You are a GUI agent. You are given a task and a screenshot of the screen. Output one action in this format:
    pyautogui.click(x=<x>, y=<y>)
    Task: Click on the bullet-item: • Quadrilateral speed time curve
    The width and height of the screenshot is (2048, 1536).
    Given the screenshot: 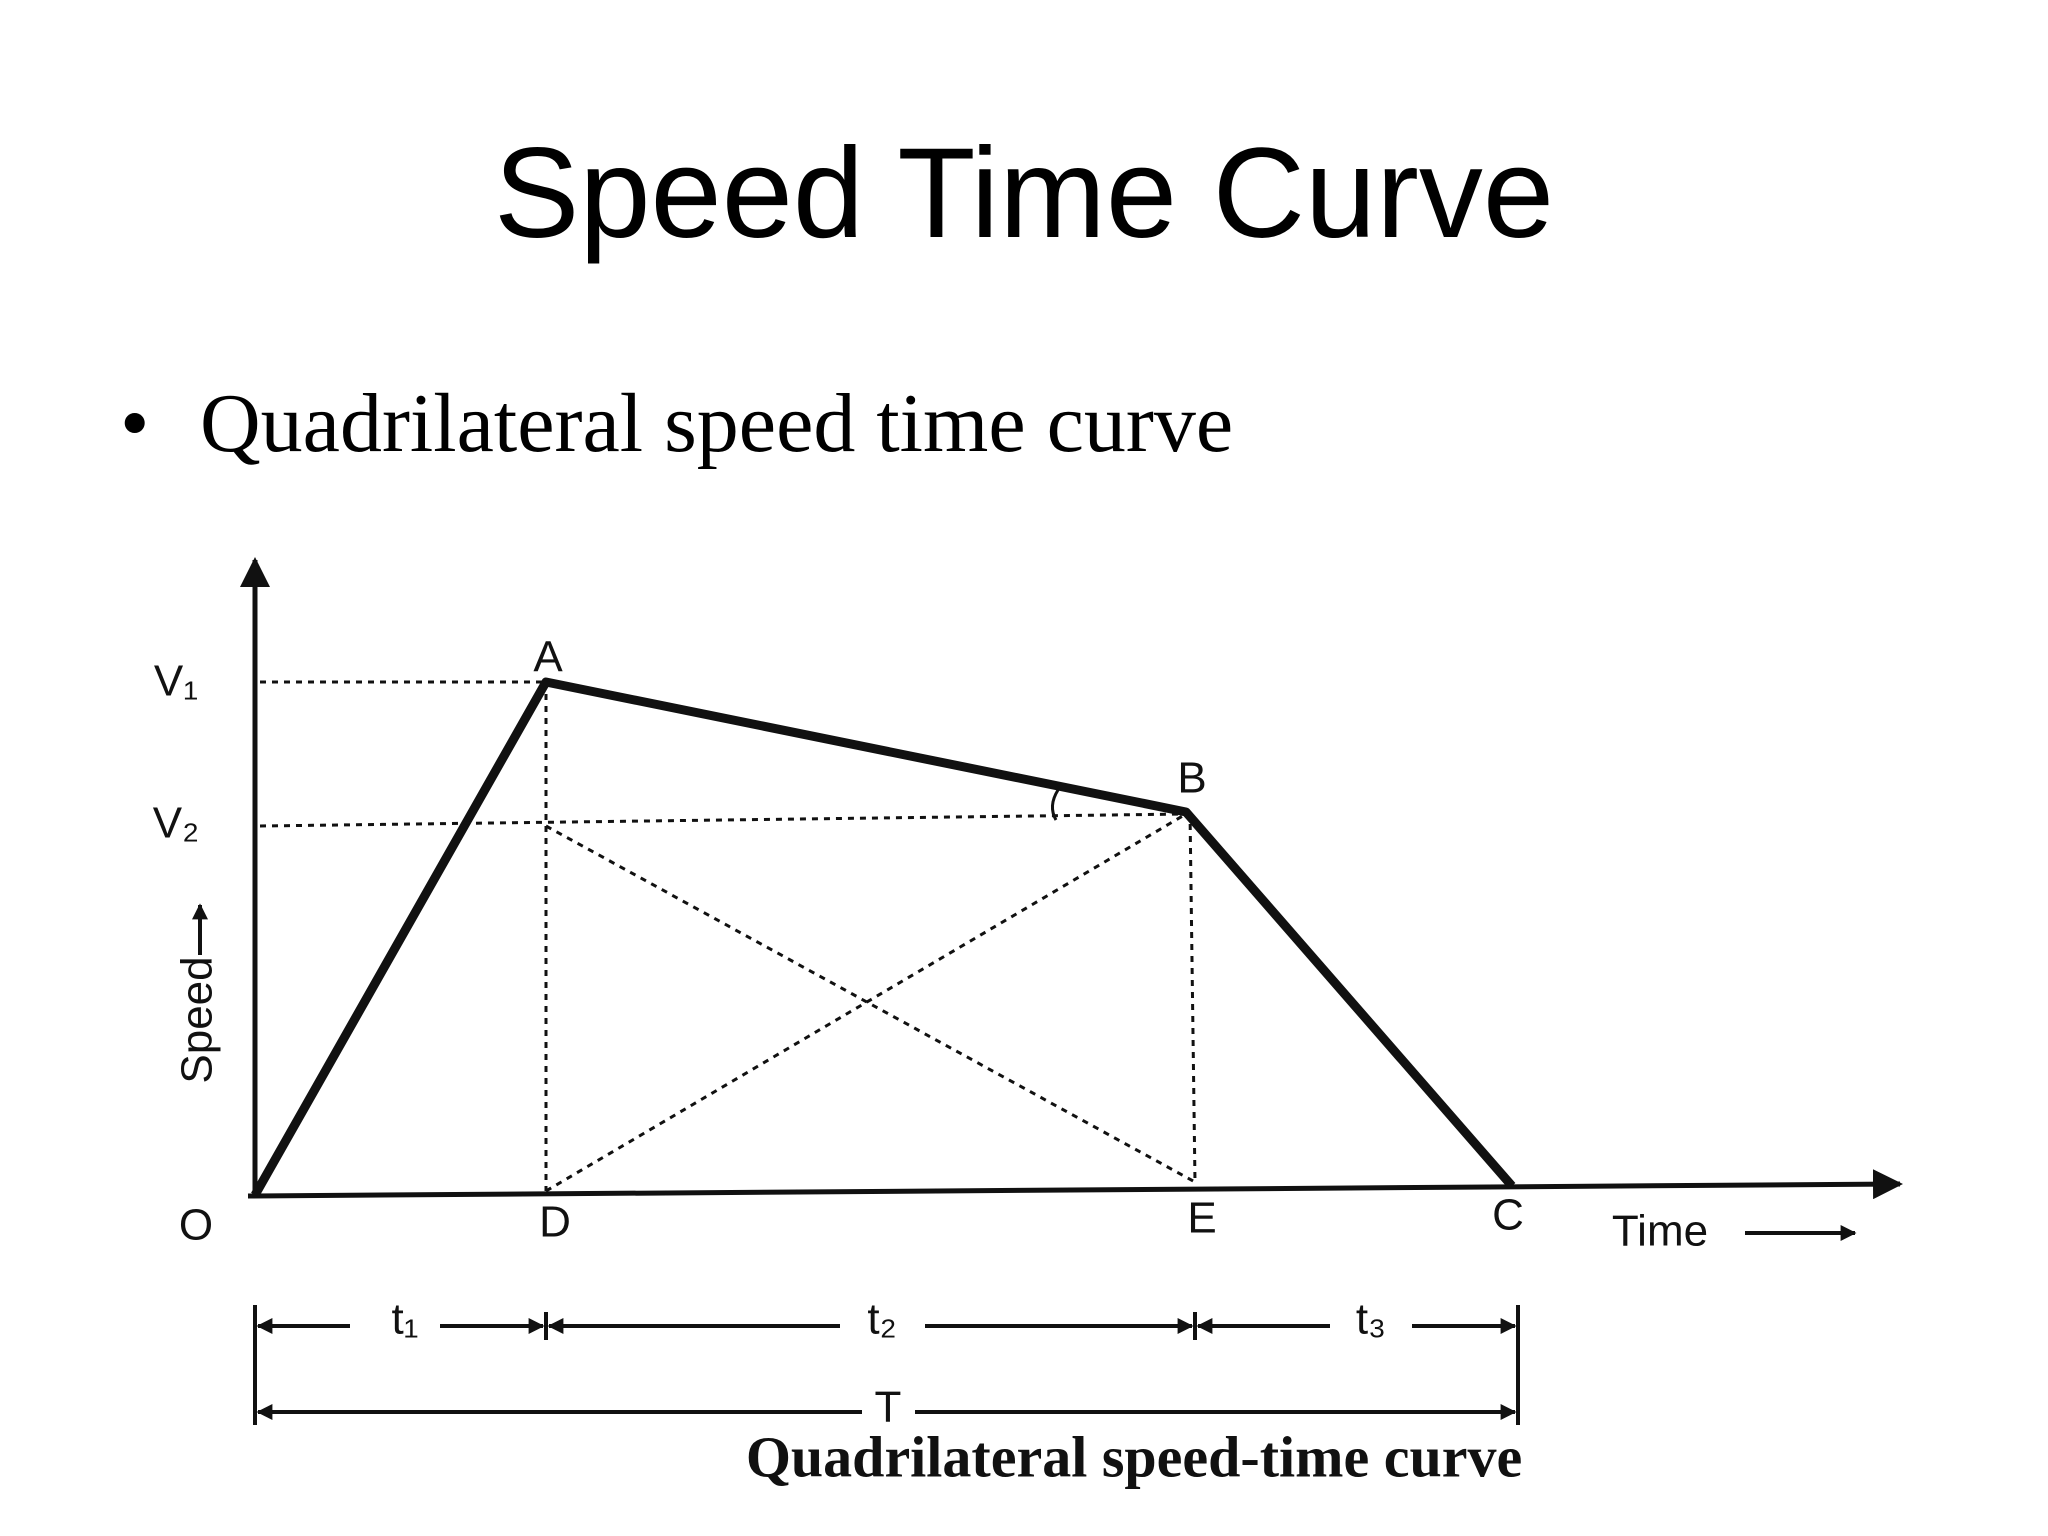 What is the action you would take?
    pyautogui.click(x=676, y=423)
    